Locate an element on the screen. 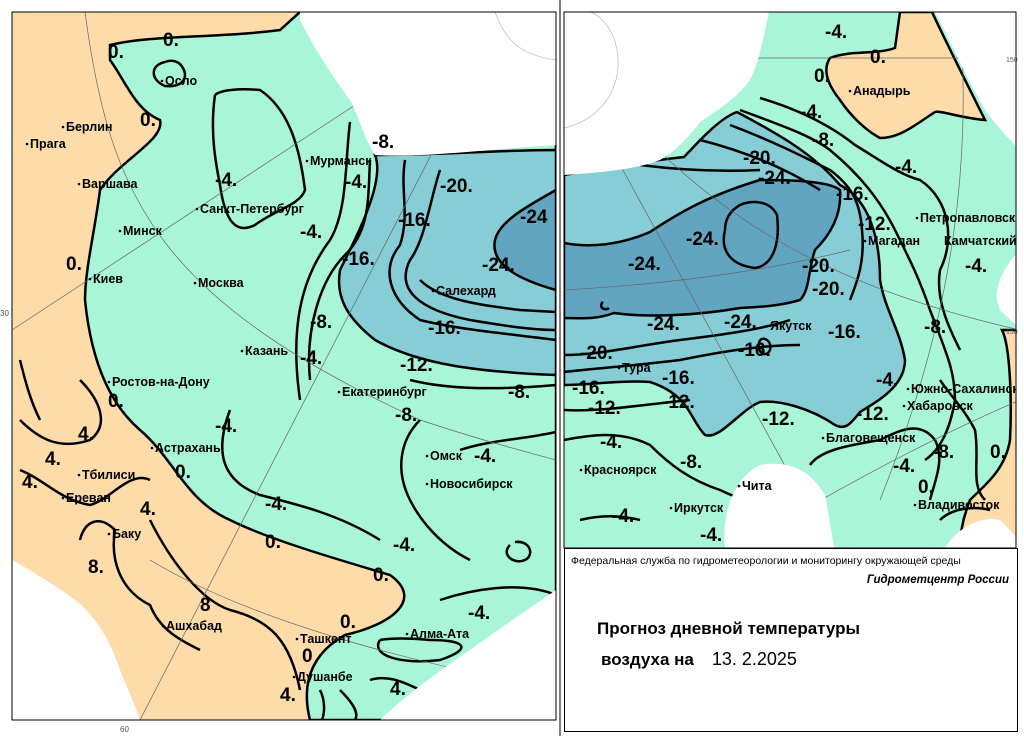  no-data-bottom-right is located at coordinates (980, 533).